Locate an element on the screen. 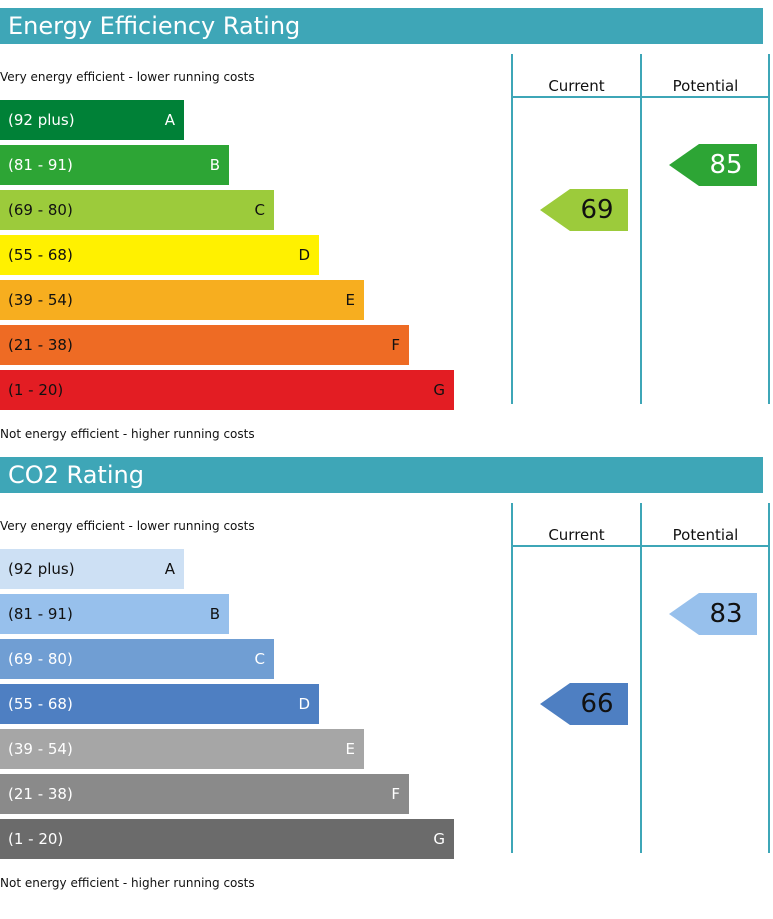 The image size is (773, 919). potential-rating-arrow: 83 is located at coordinates (713, 614).